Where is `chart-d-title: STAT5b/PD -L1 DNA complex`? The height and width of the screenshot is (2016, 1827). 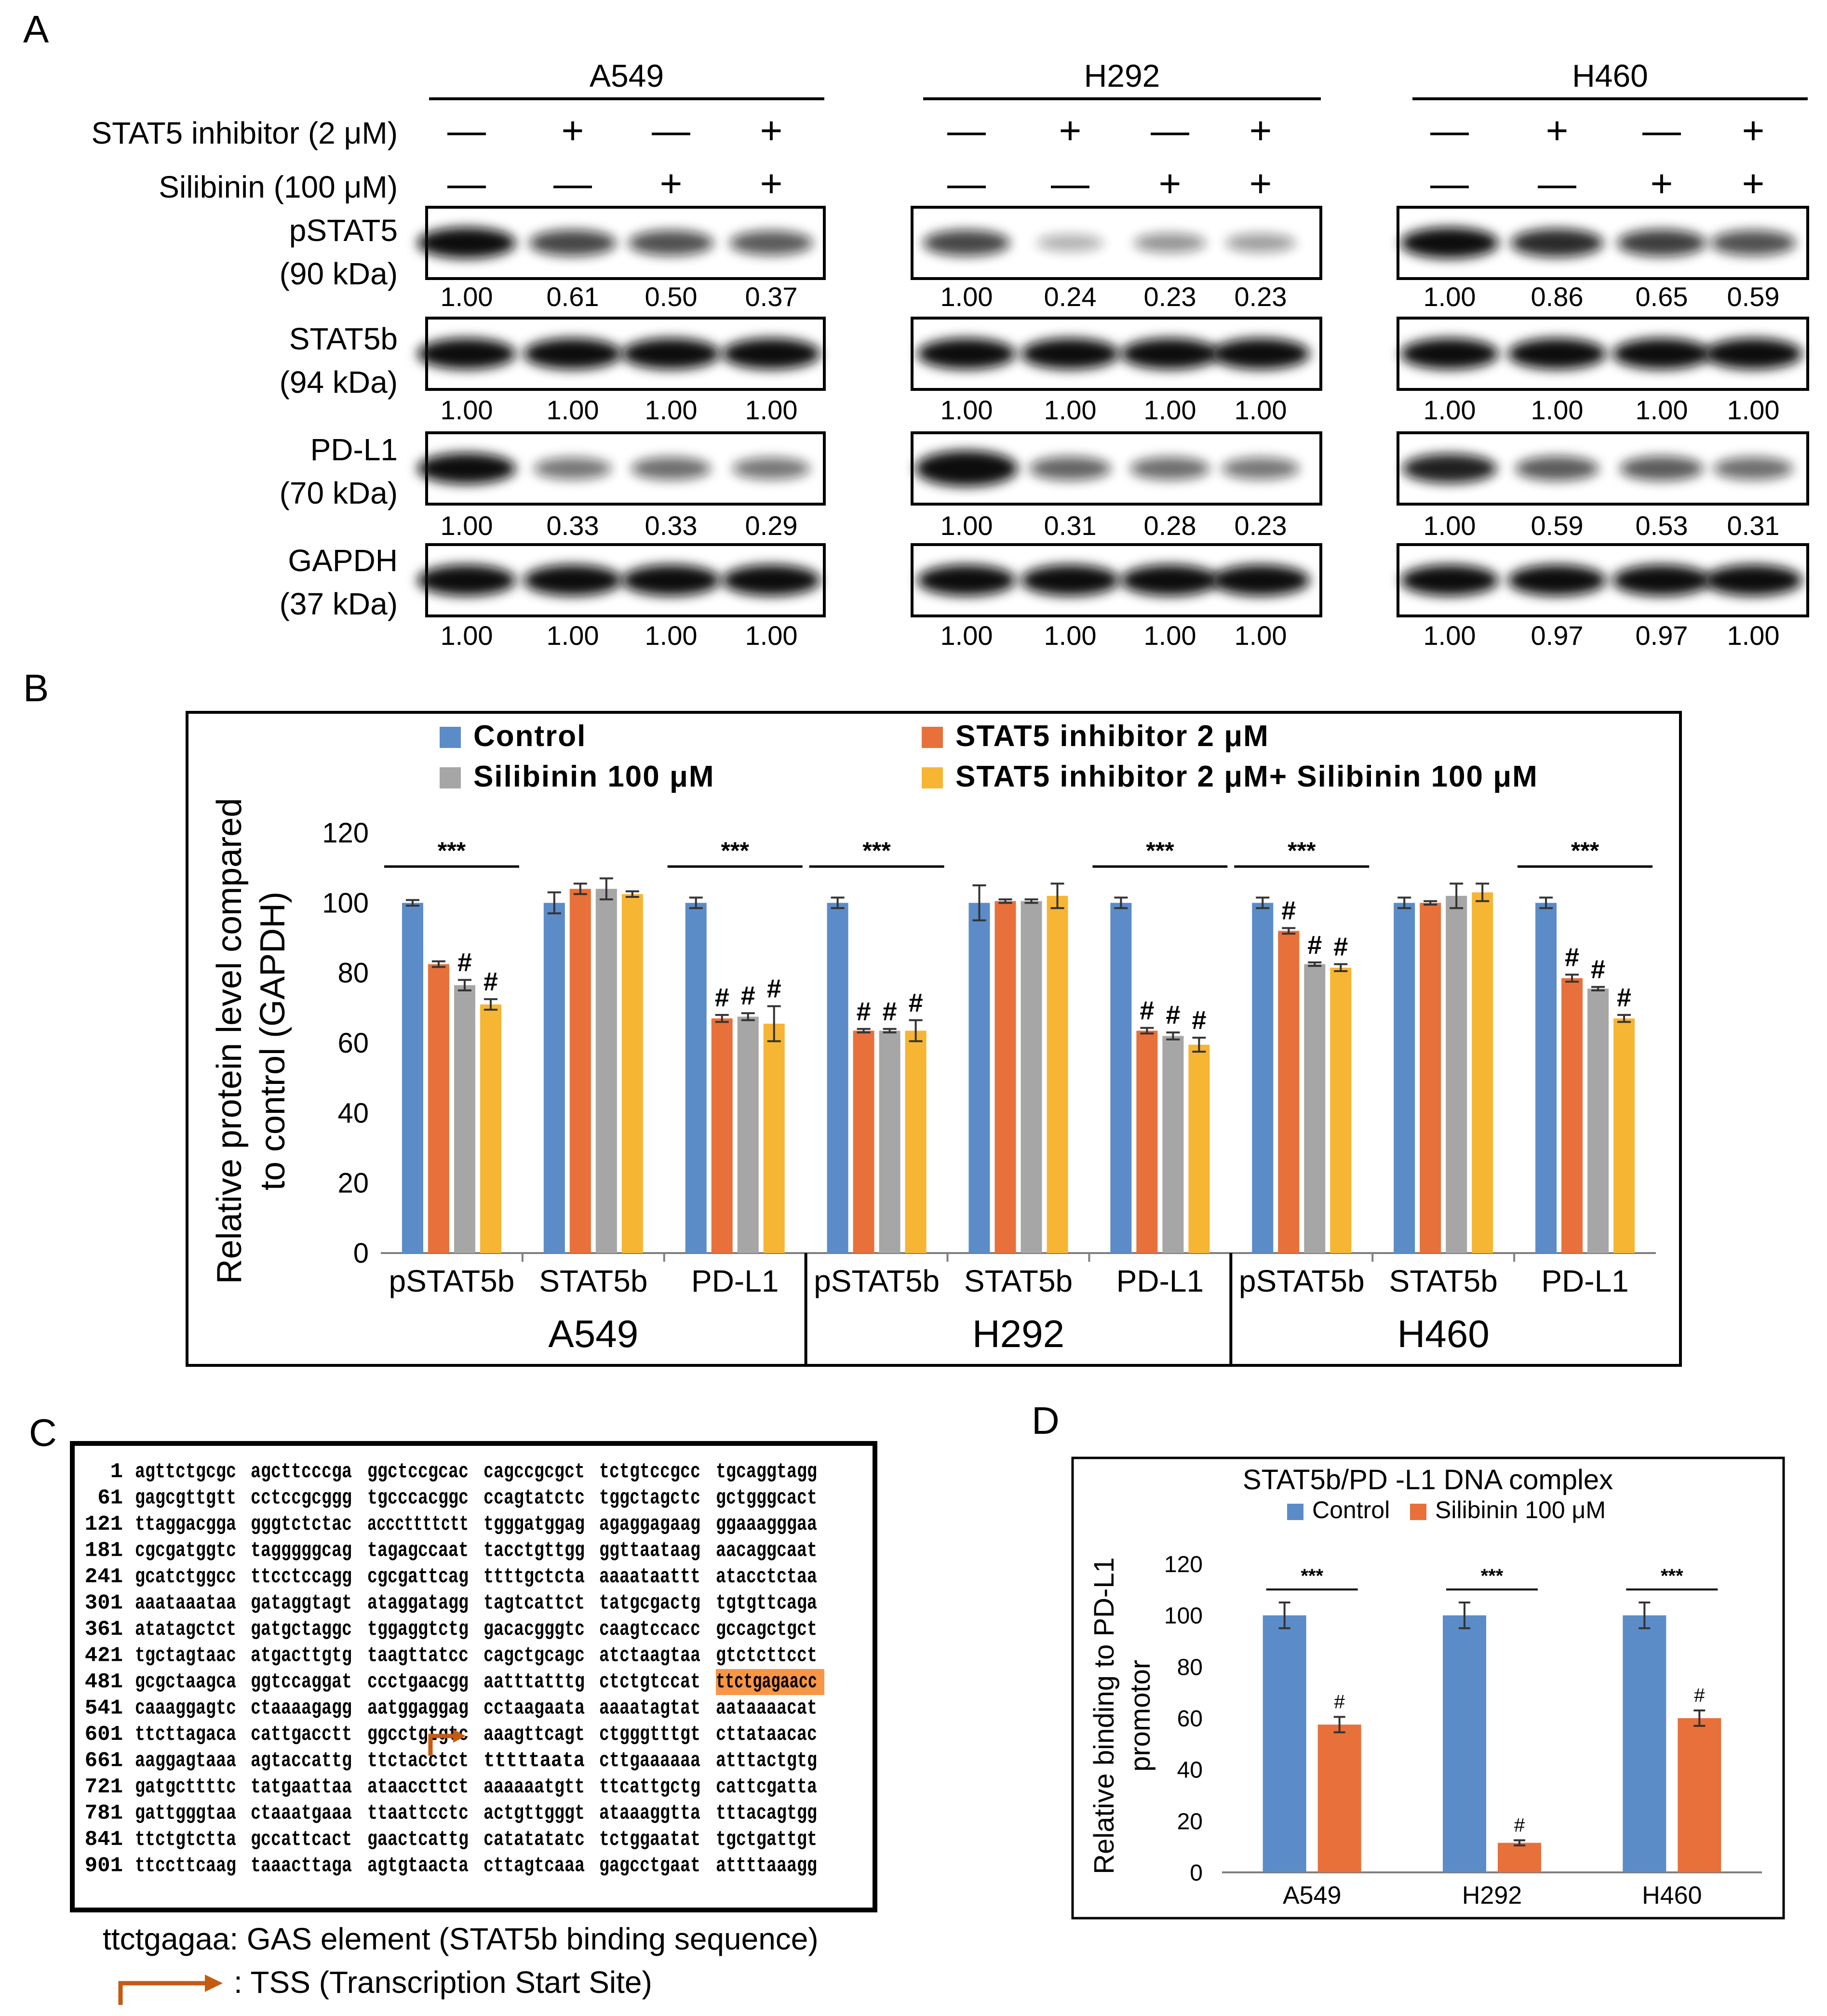 chart-d-title: STAT5b/PD -L1 DNA complex is located at coordinates (1428, 1479).